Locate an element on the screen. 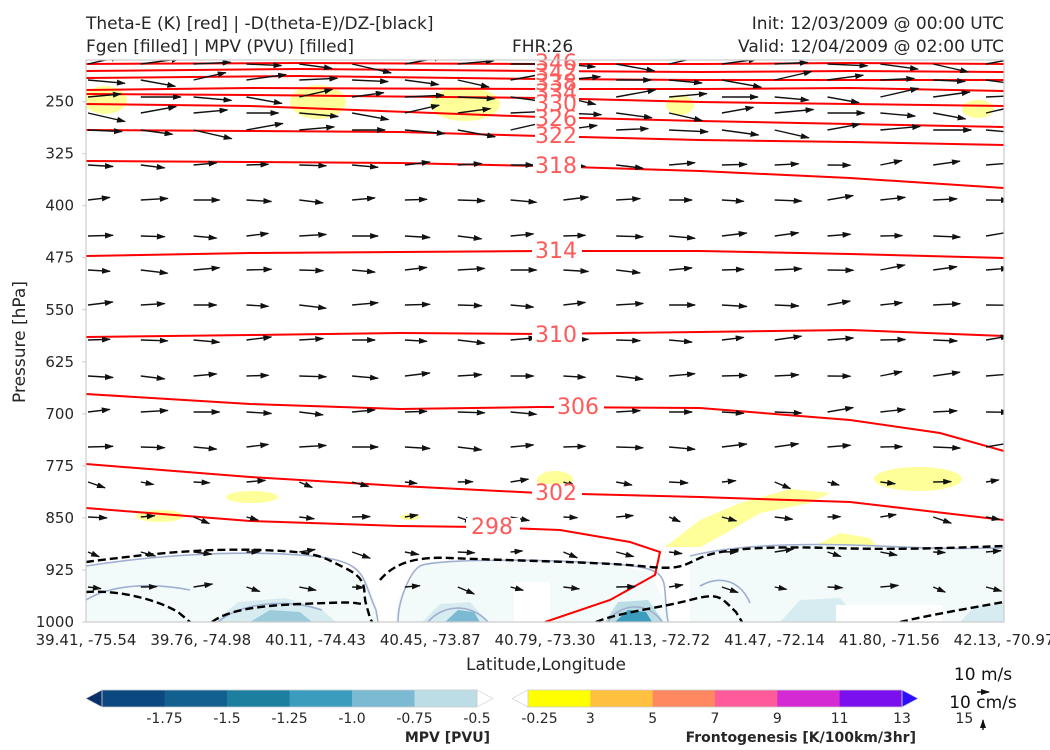 Image resolution: width=1050 pixels, height=750 pixels. x-tick-label: 39.76, -74.98 is located at coordinates (200, 640).